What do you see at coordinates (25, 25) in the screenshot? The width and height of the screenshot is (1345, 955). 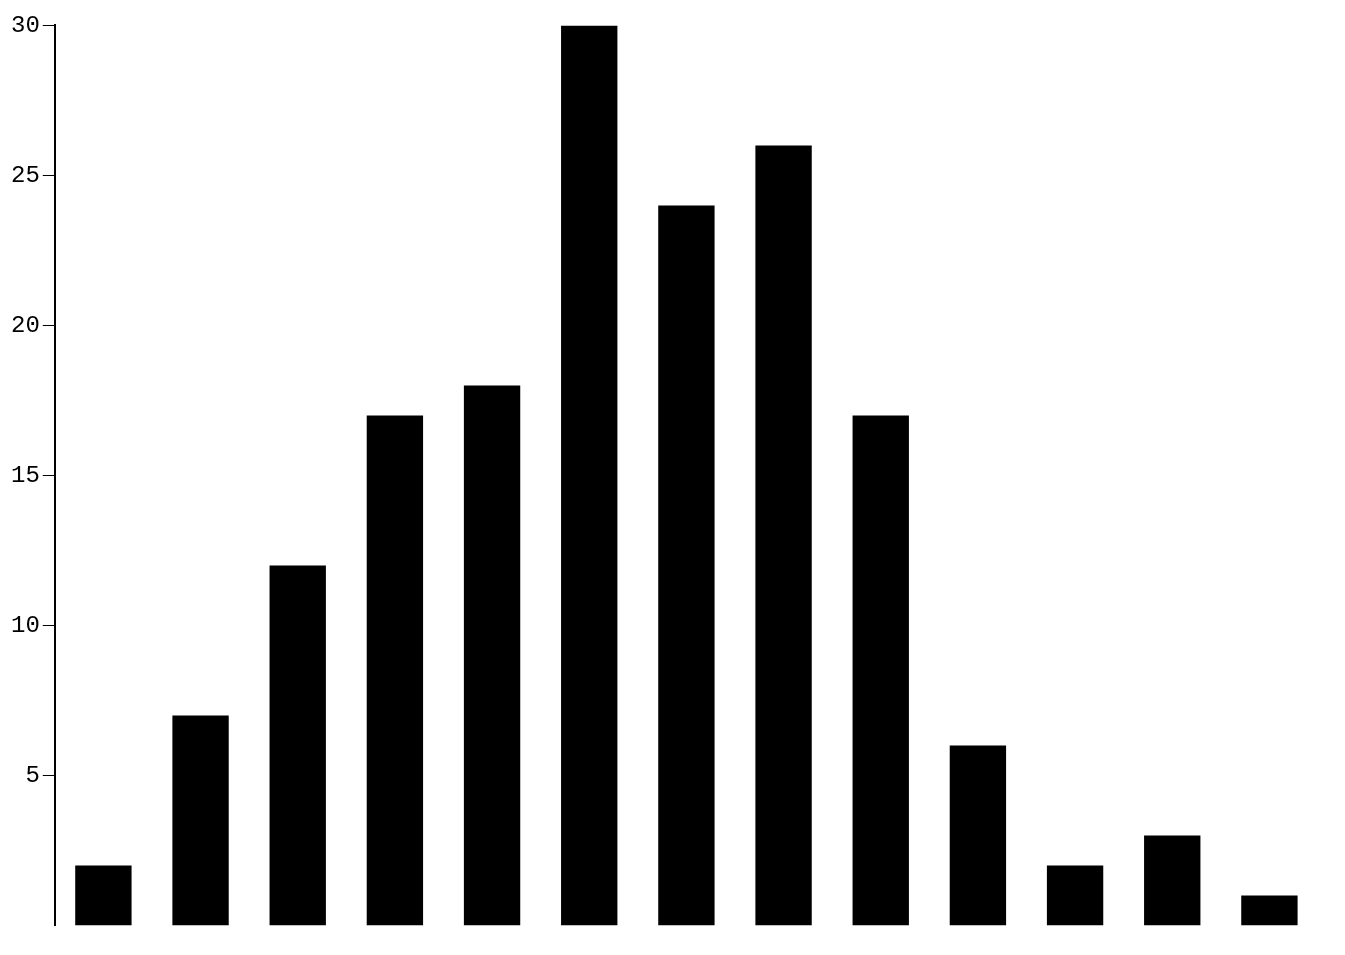 I see `y-tick-label: 30` at bounding box center [25, 25].